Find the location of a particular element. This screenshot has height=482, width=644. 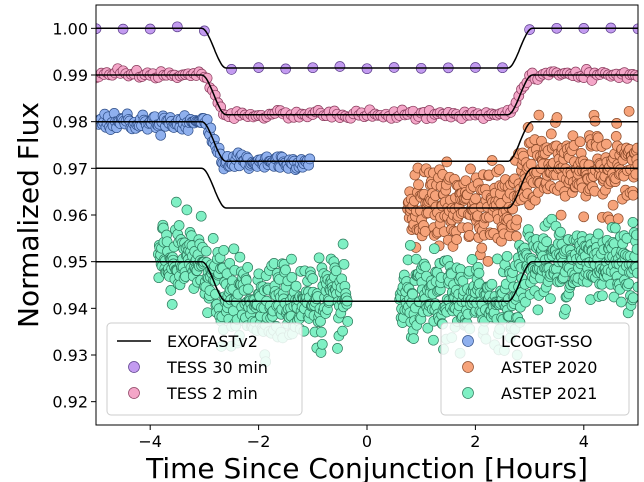

legend-label: ASTEP 2020 is located at coordinates (549, 367).